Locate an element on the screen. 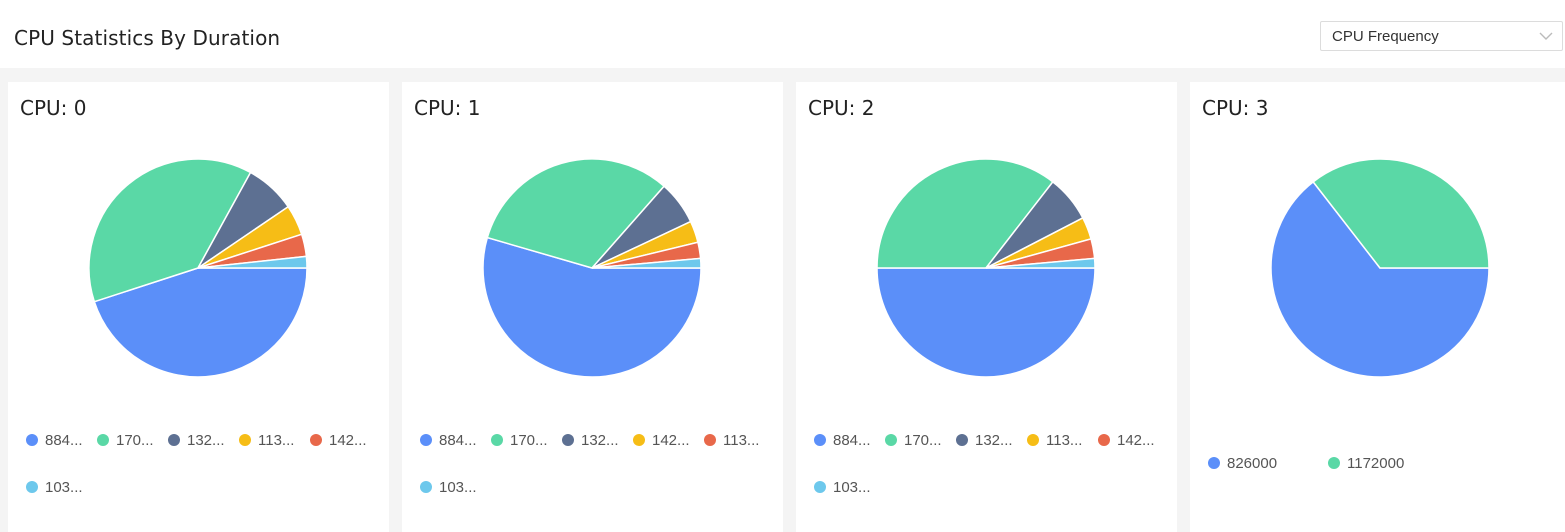 The width and height of the screenshot is (1565, 532). metric-select: CPU Frequency is located at coordinates (1441, 36).